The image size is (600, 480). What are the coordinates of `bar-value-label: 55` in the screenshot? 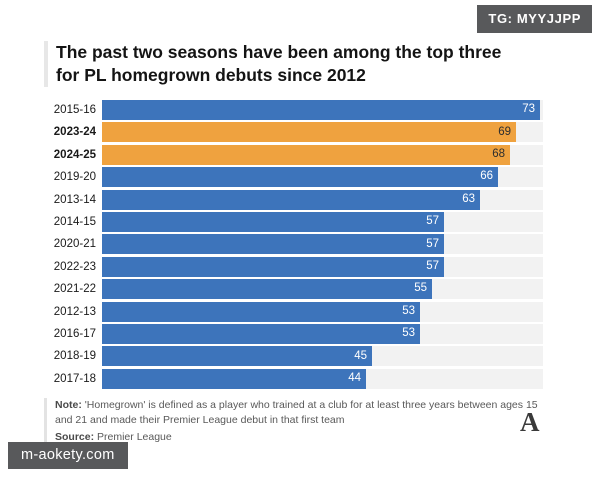 It's located at (420, 288).